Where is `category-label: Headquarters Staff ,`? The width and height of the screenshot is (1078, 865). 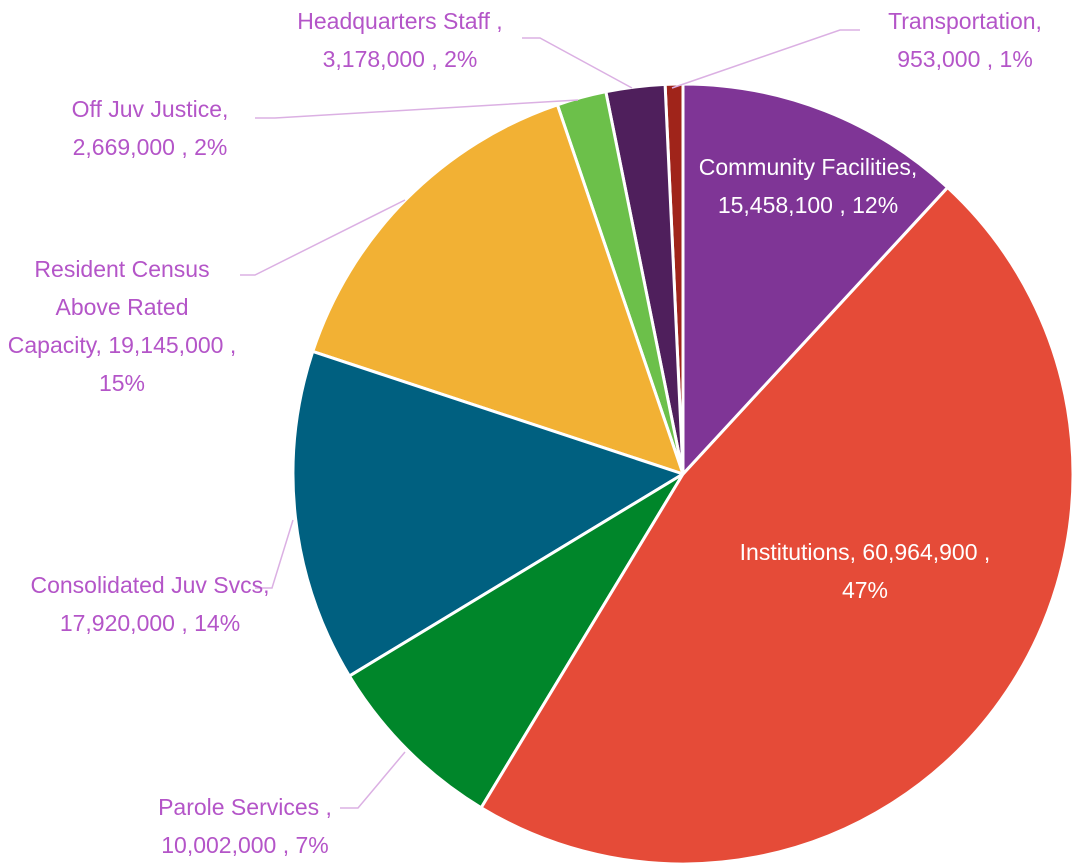 category-label: Headquarters Staff , is located at coordinates (400, 21).